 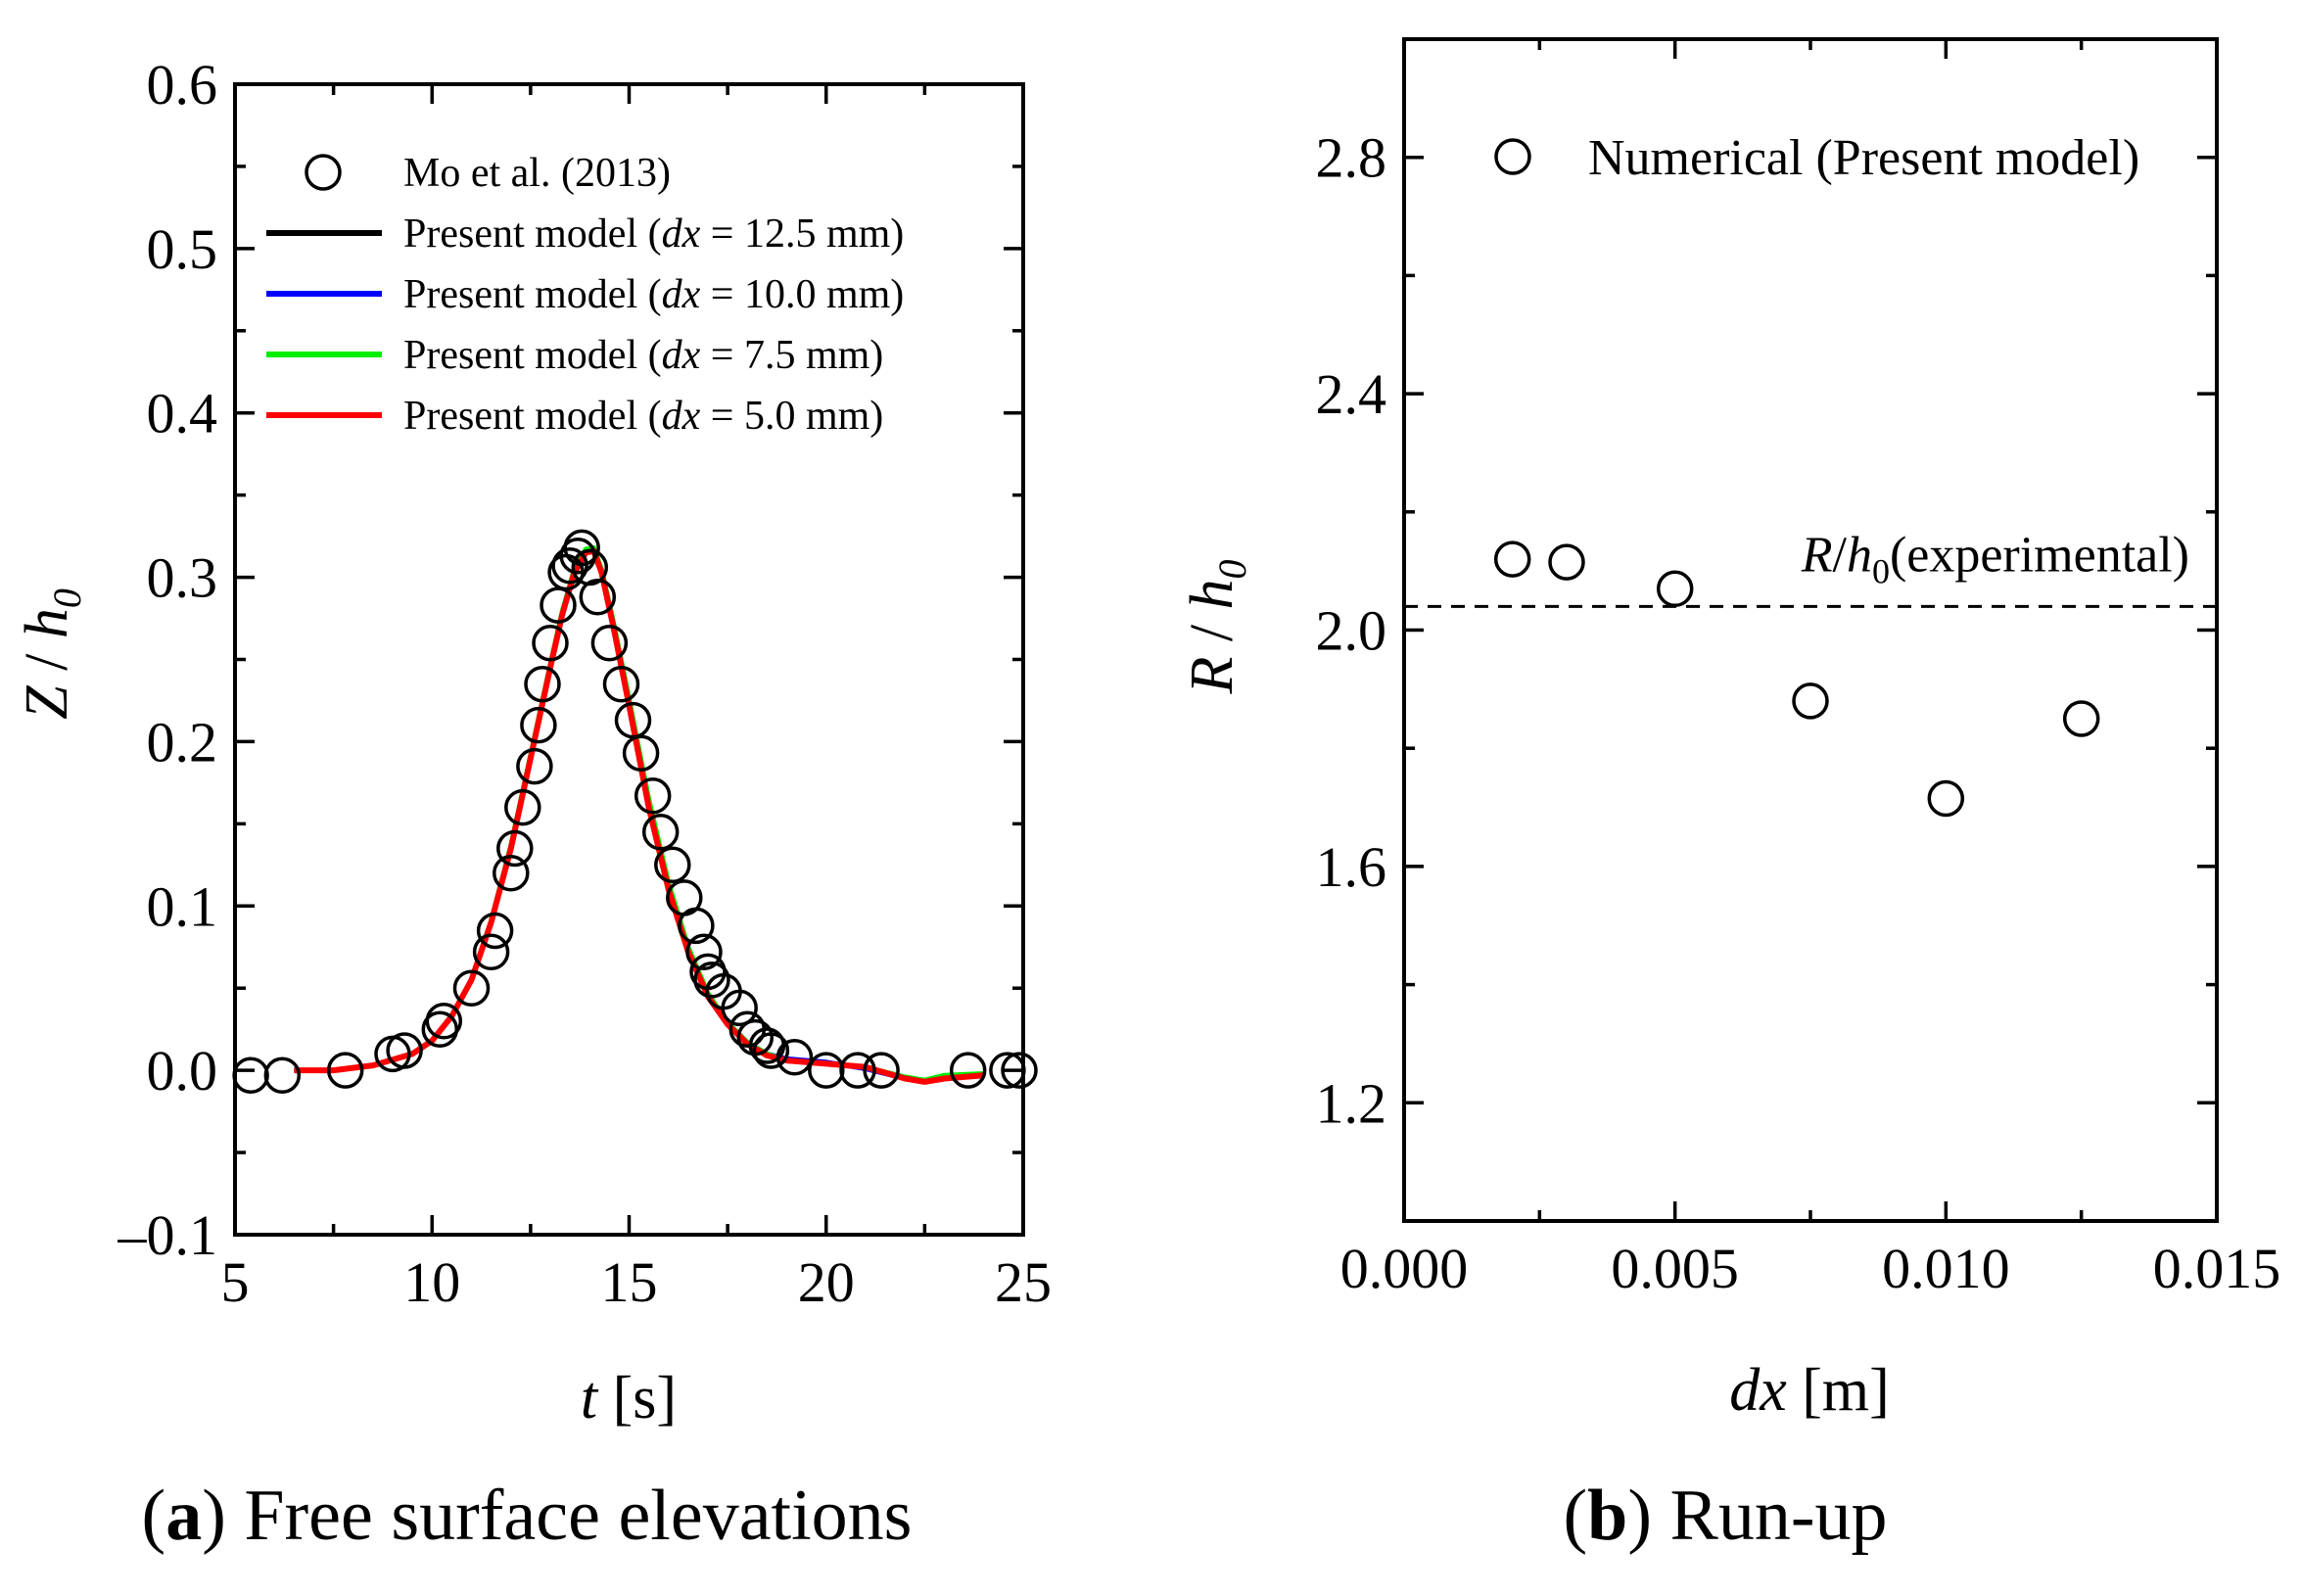 What do you see at coordinates (1404, 1268) in the screenshot?
I see `x-tick-label-b: 0.000` at bounding box center [1404, 1268].